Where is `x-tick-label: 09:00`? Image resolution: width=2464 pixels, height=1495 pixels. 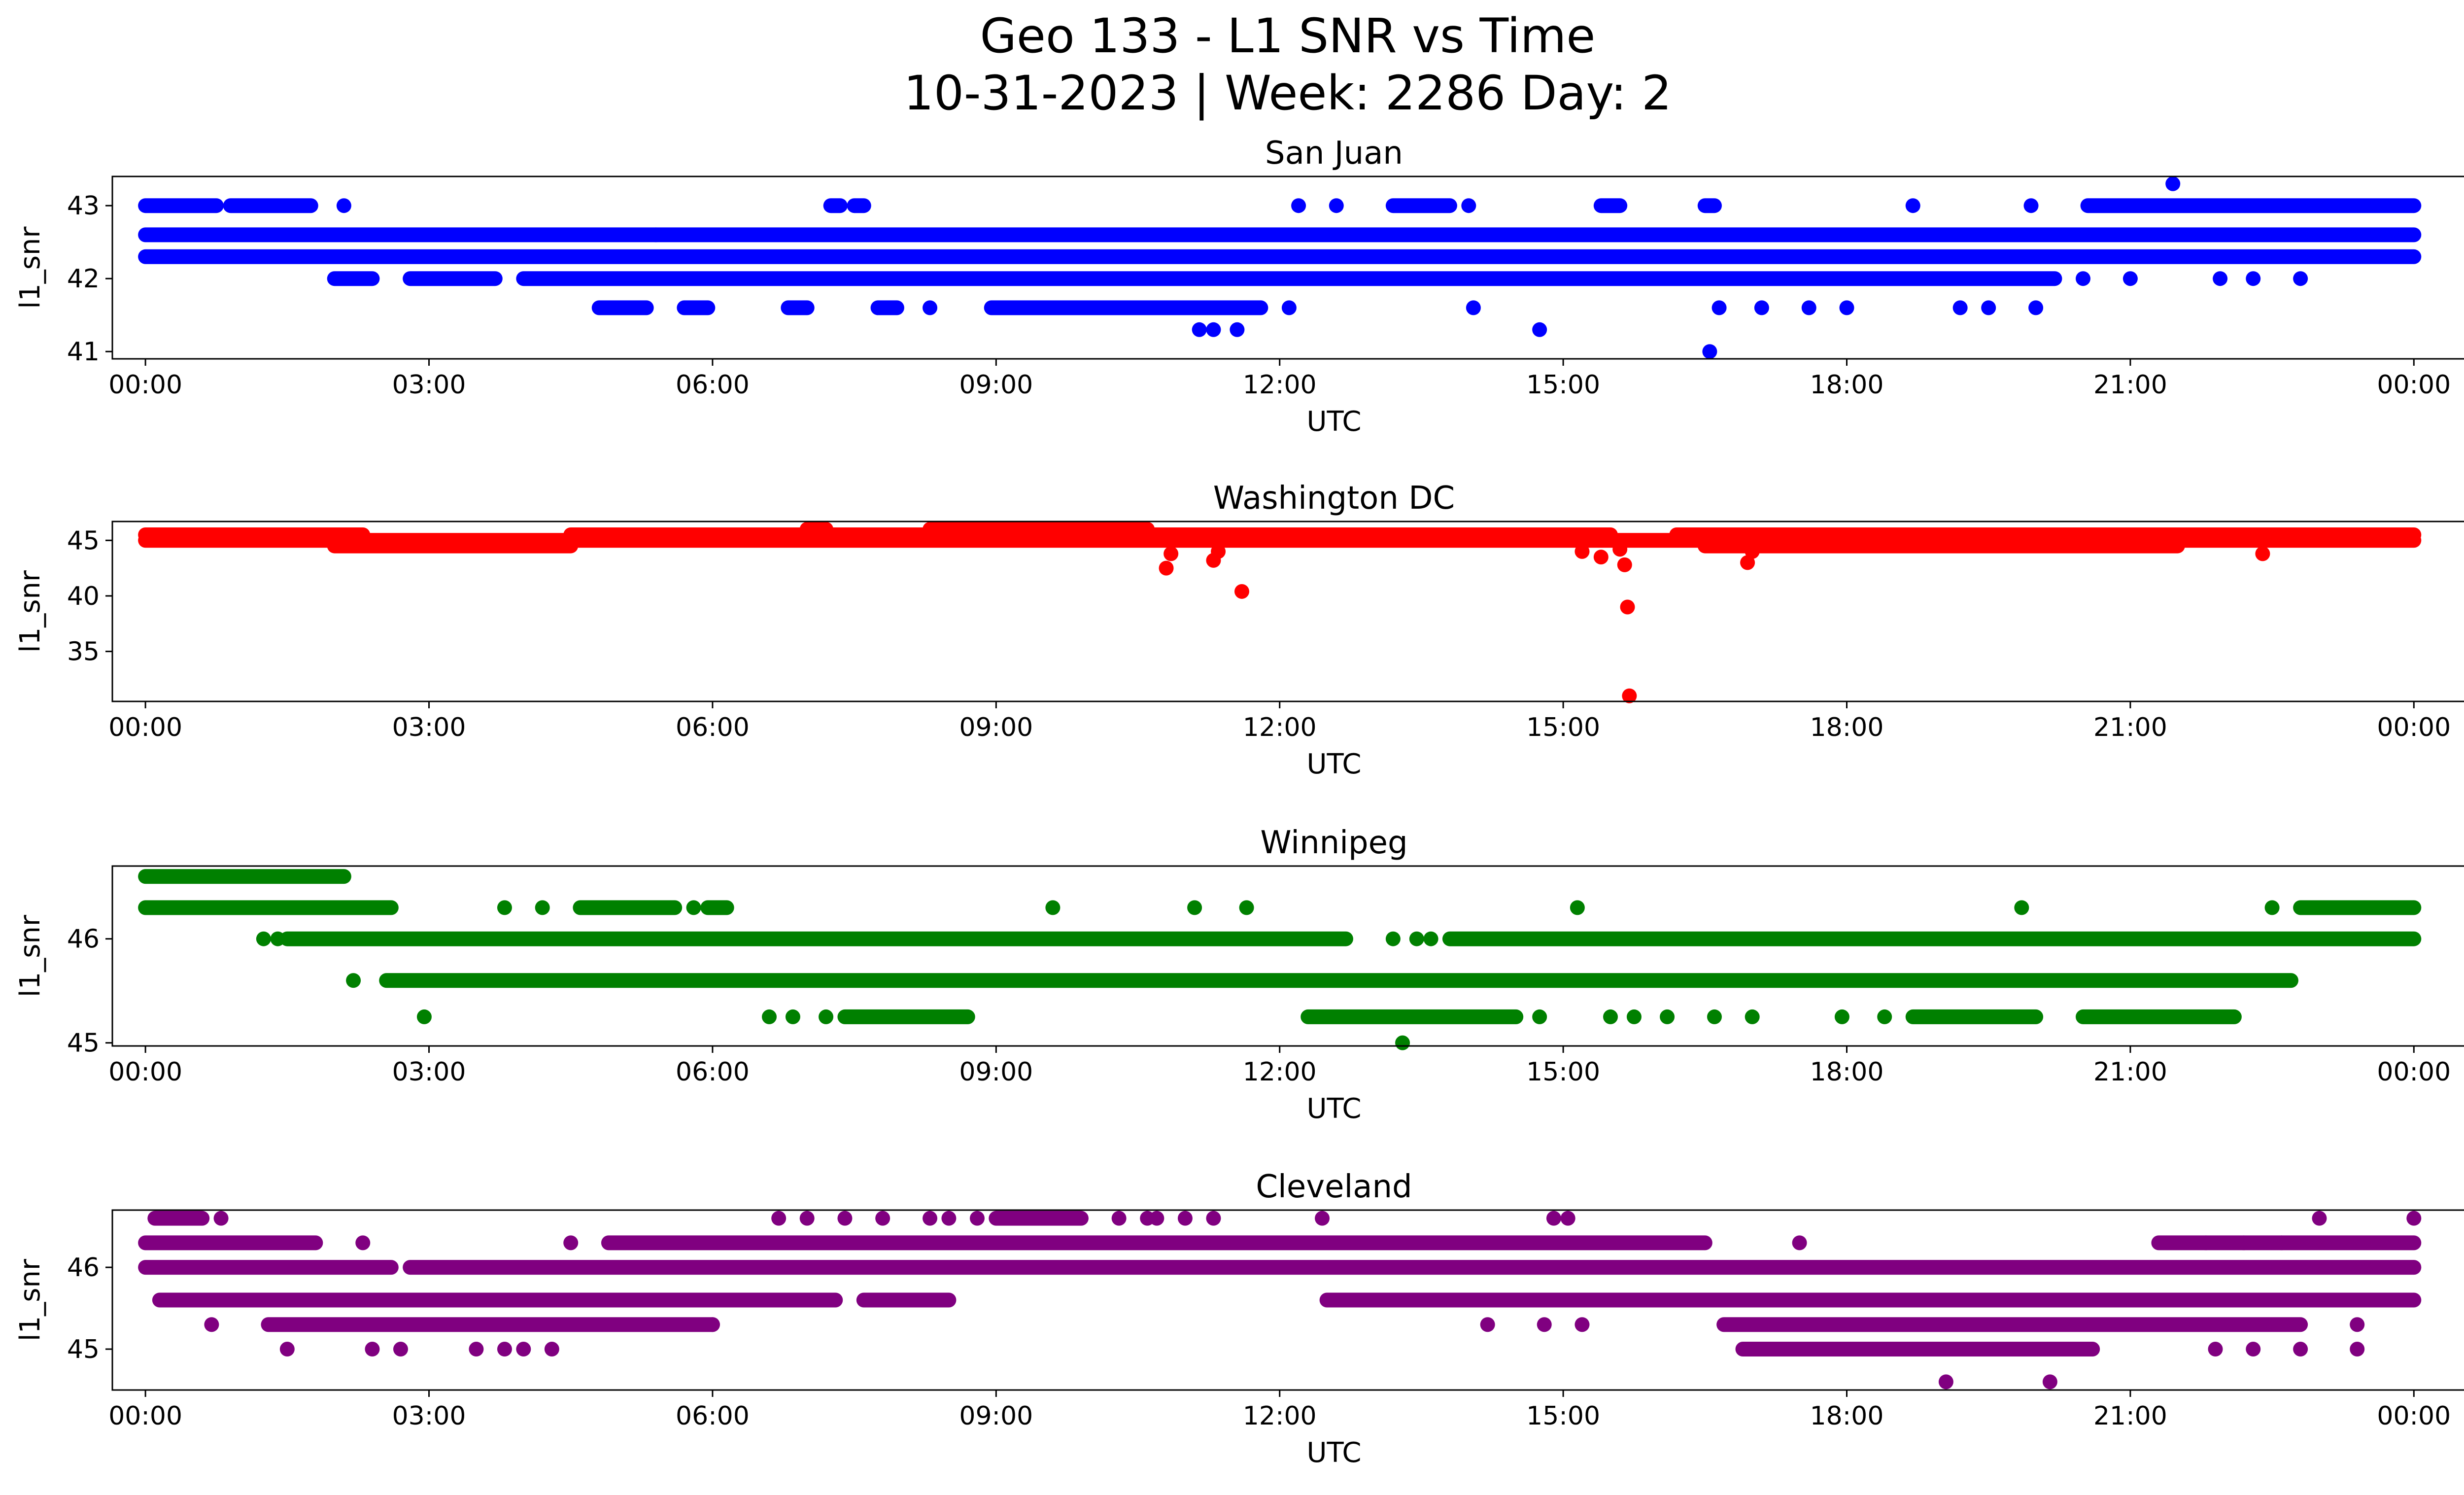
x-tick-label: 09:00 is located at coordinates (996, 1416).